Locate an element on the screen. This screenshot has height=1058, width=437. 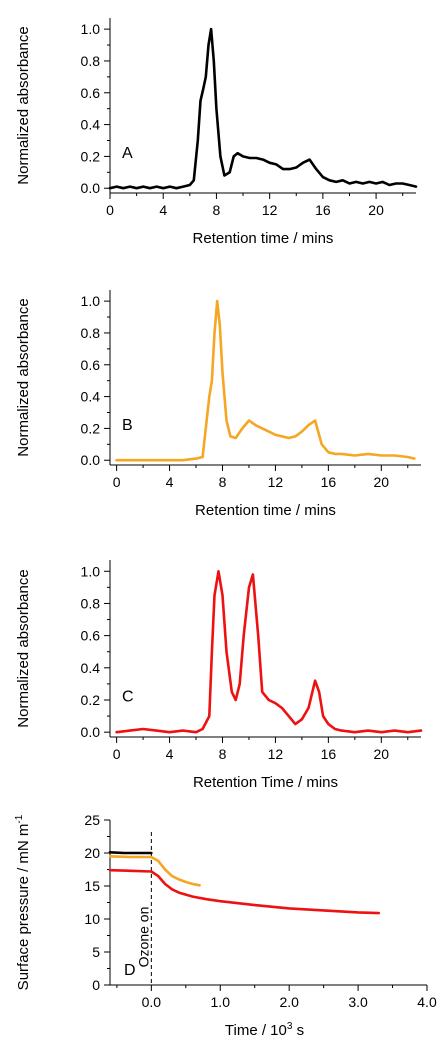
x-tick-label: 0.0 is located at coordinates (152, 1002).